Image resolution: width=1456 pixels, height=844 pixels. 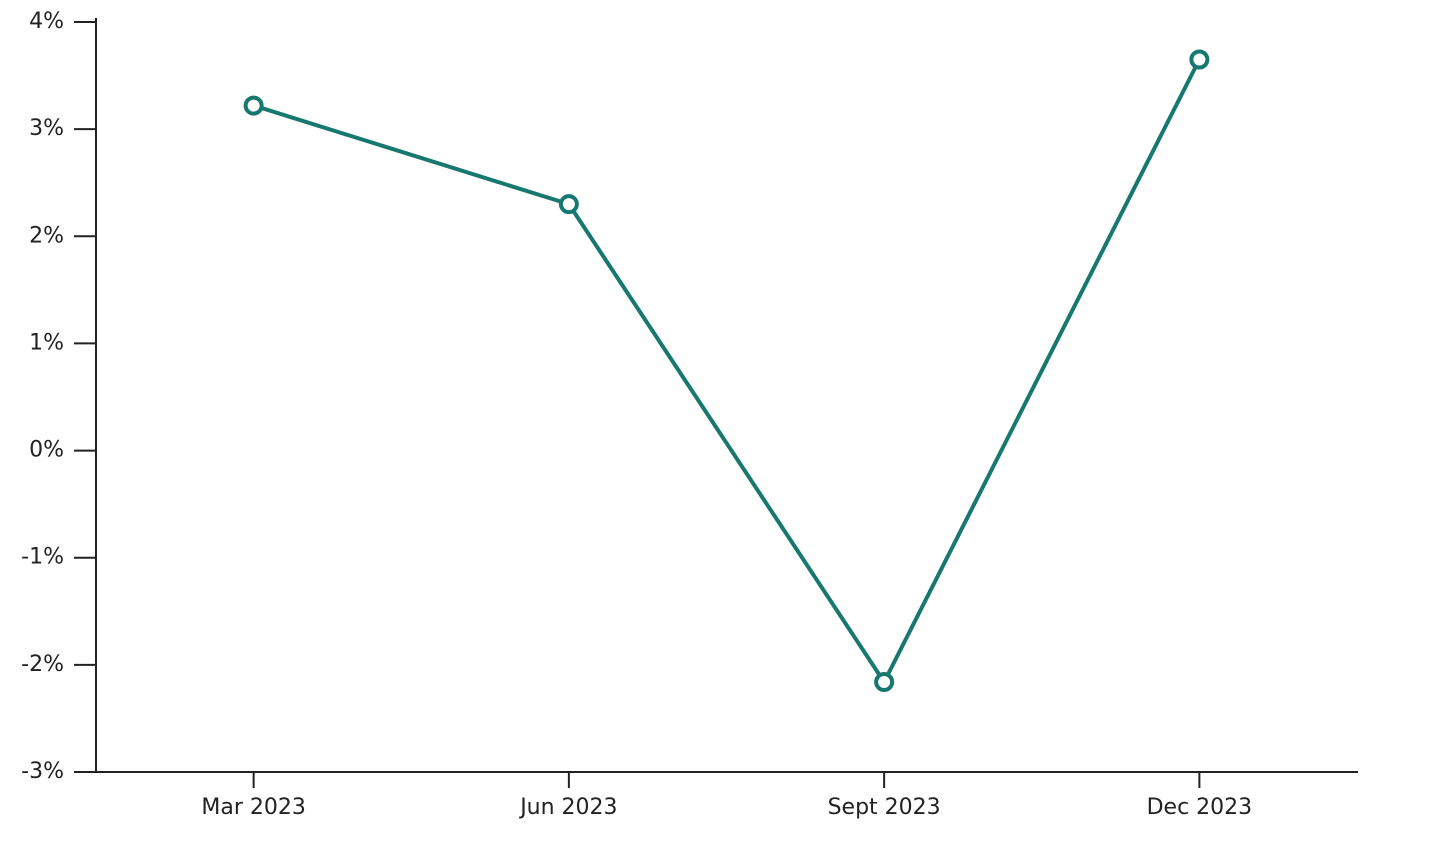 What do you see at coordinates (46, 235) in the screenshot?
I see `y-tick-label: 2%` at bounding box center [46, 235].